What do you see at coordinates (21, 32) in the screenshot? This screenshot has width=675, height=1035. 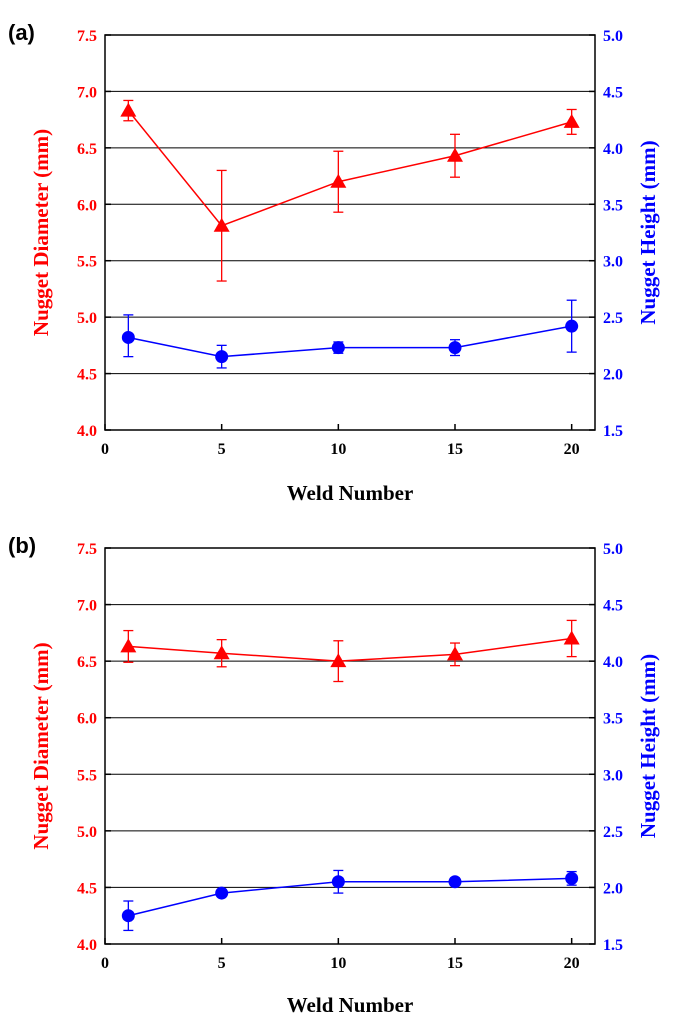 I see `panel-label: (a)` at bounding box center [21, 32].